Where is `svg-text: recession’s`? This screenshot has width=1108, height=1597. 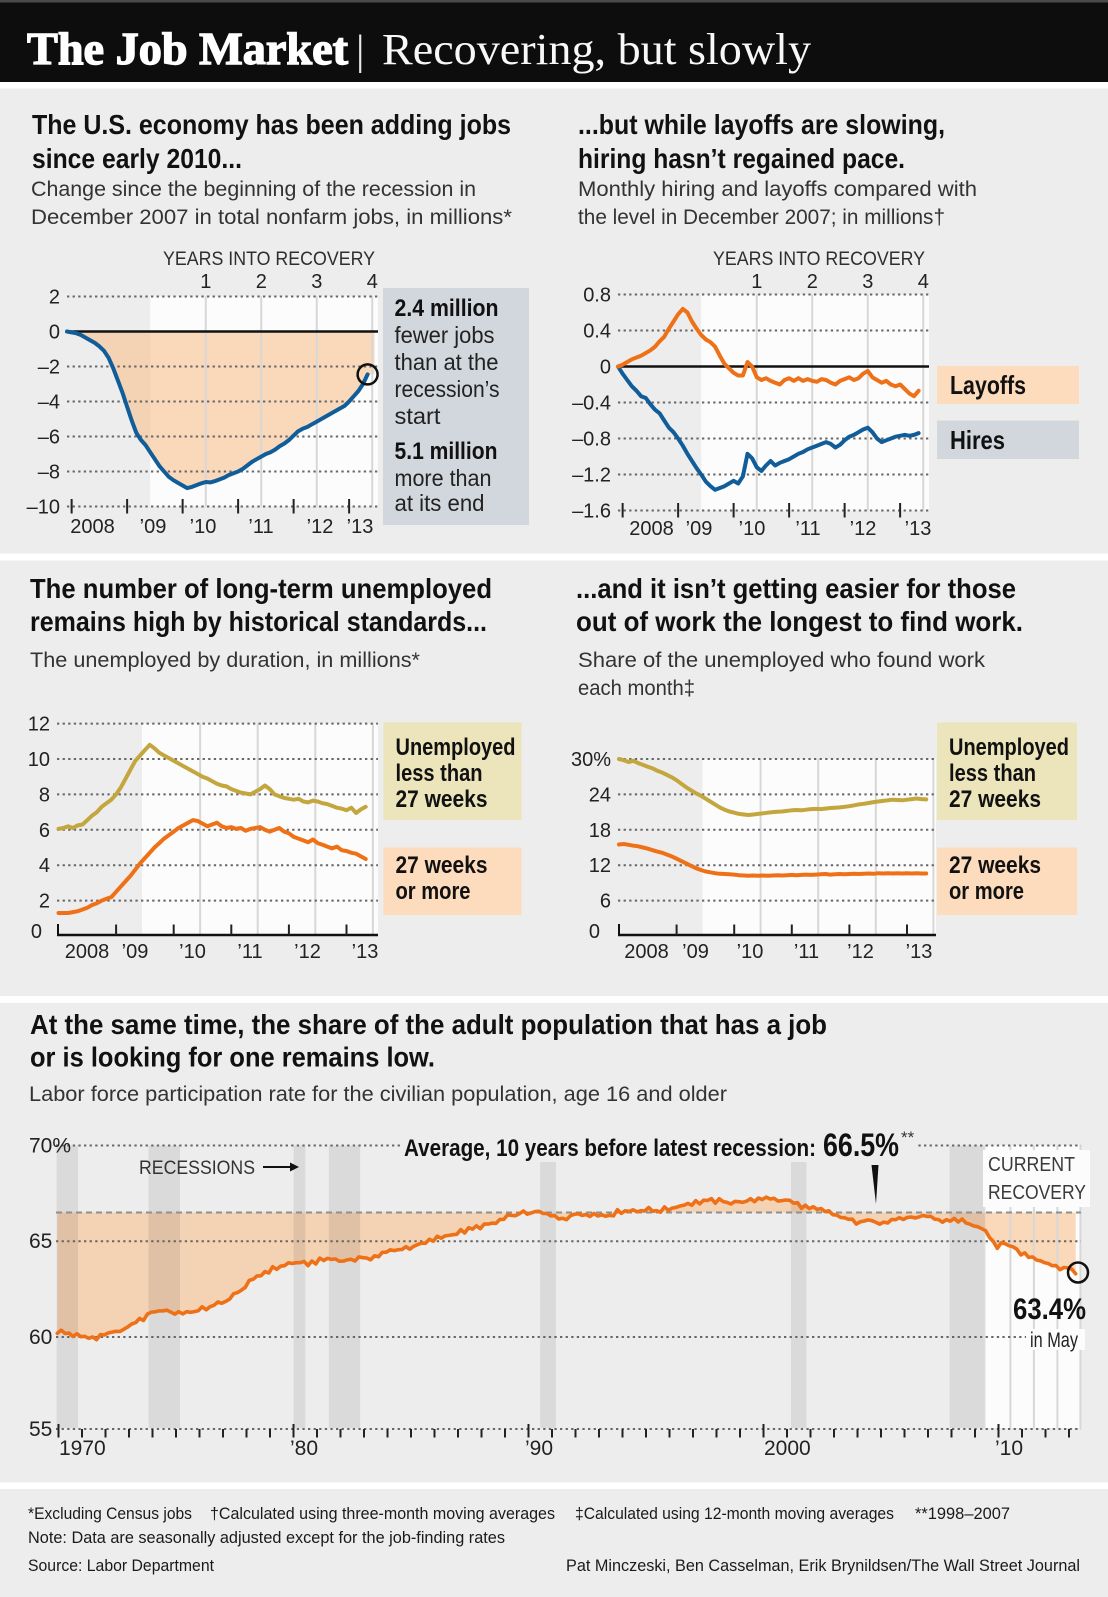
svg-text: recession’s is located at coordinates (447, 389).